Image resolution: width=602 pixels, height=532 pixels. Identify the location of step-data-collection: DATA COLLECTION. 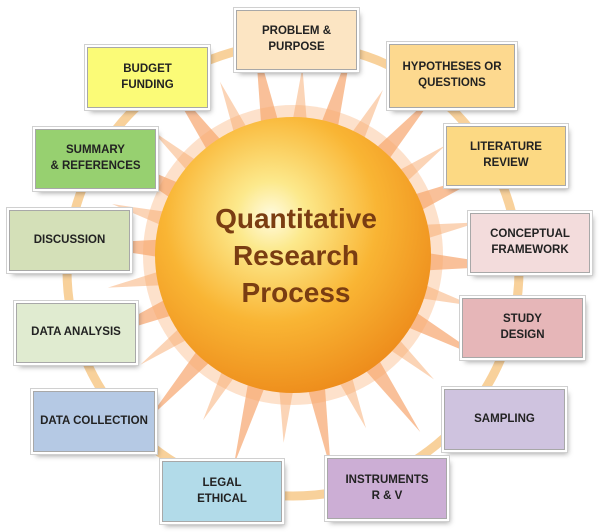
(94, 421).